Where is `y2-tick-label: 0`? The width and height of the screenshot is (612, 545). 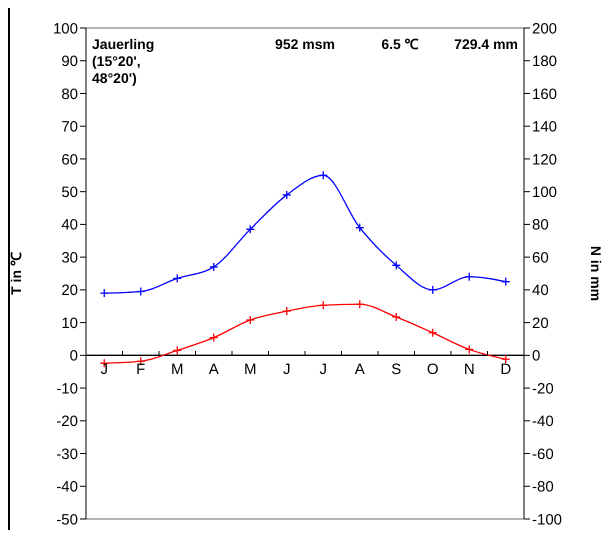 y2-tick-label: 0 is located at coordinates (536, 356).